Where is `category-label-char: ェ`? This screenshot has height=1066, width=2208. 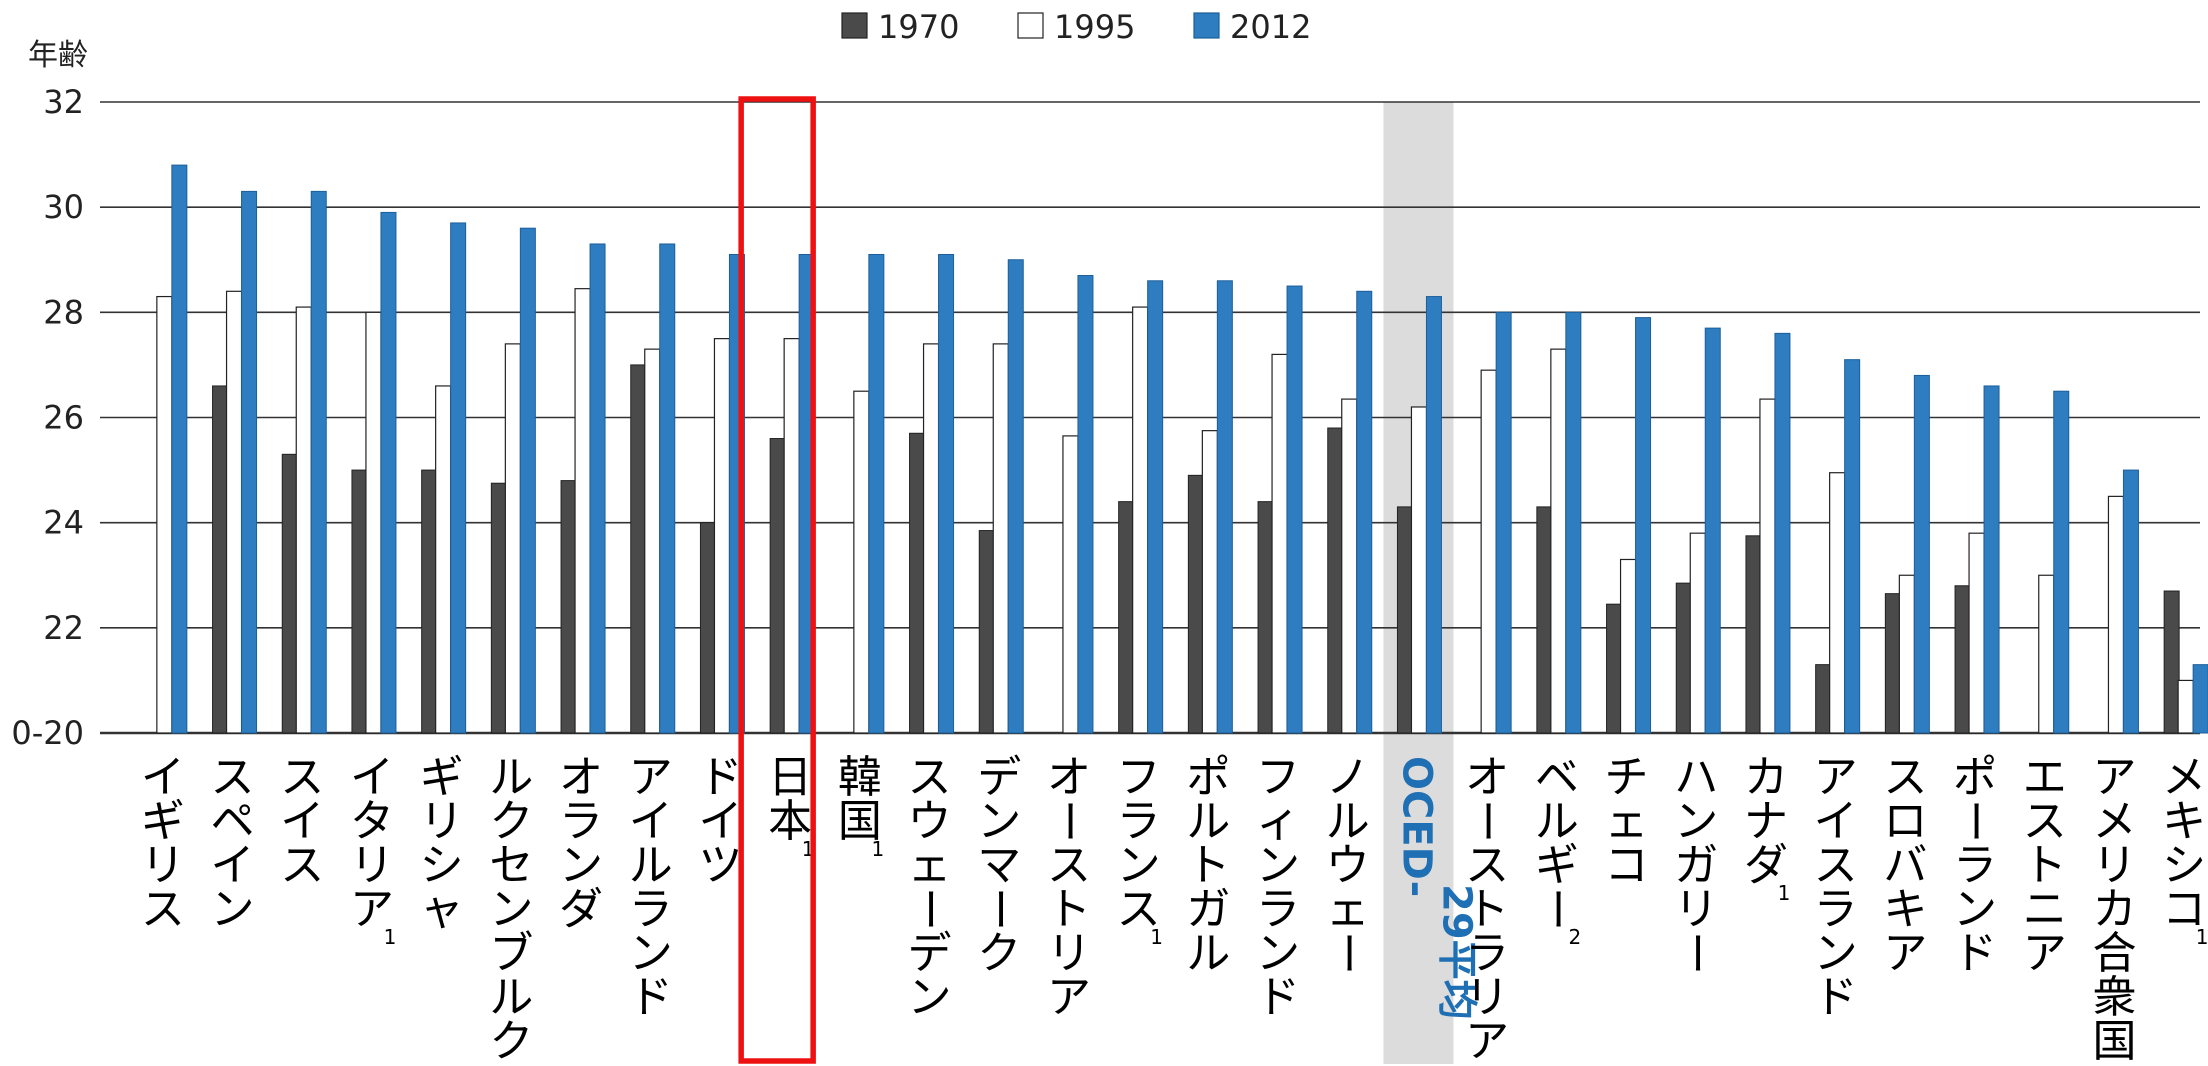
category-label-char: ェ is located at coordinates (1627, 821).